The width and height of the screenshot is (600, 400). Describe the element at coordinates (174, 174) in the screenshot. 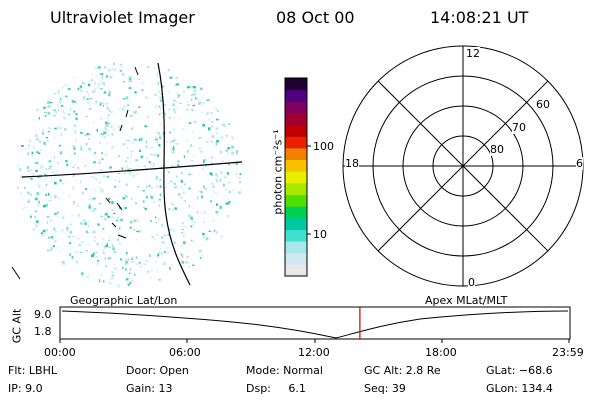

I see `lon-meridian-line` at that location.